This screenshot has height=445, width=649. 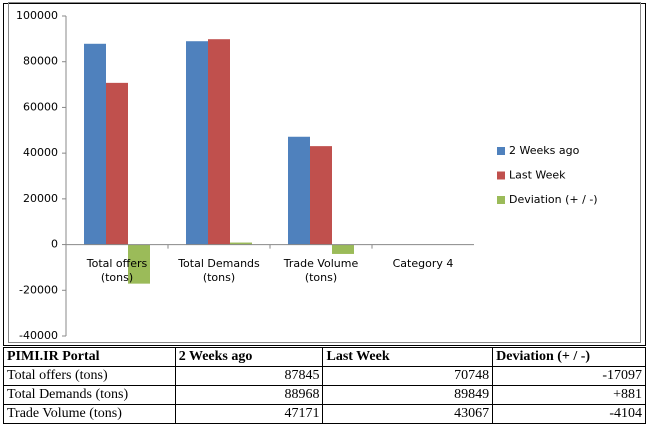 I want to click on table-cell: Trade Volume (tons), so click(x=89, y=414).